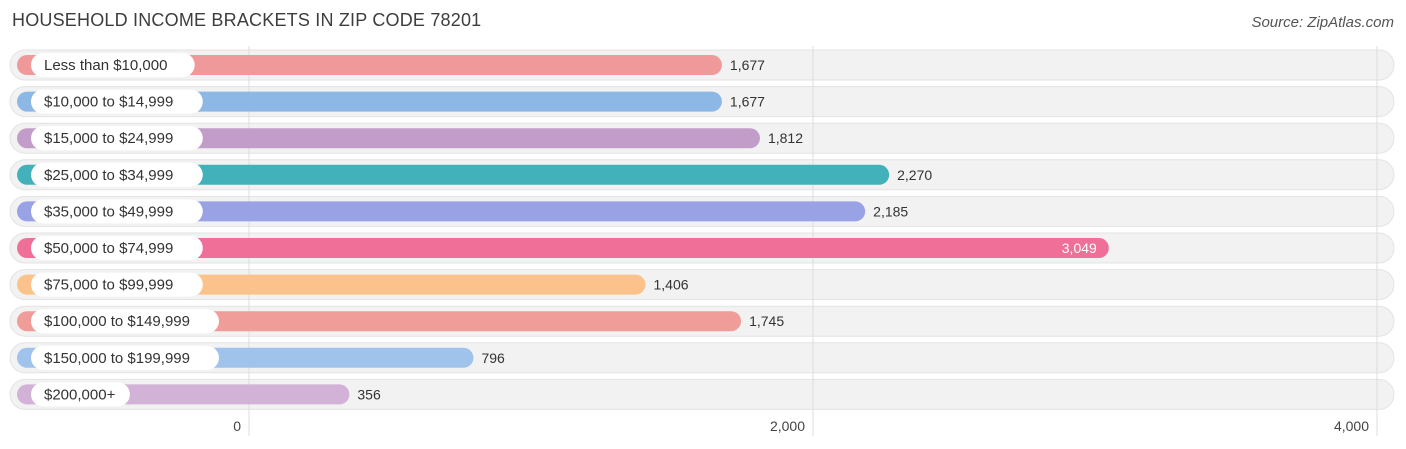  Describe the element at coordinates (237, 426) in the screenshot. I see `x-tick-label: 0` at that location.